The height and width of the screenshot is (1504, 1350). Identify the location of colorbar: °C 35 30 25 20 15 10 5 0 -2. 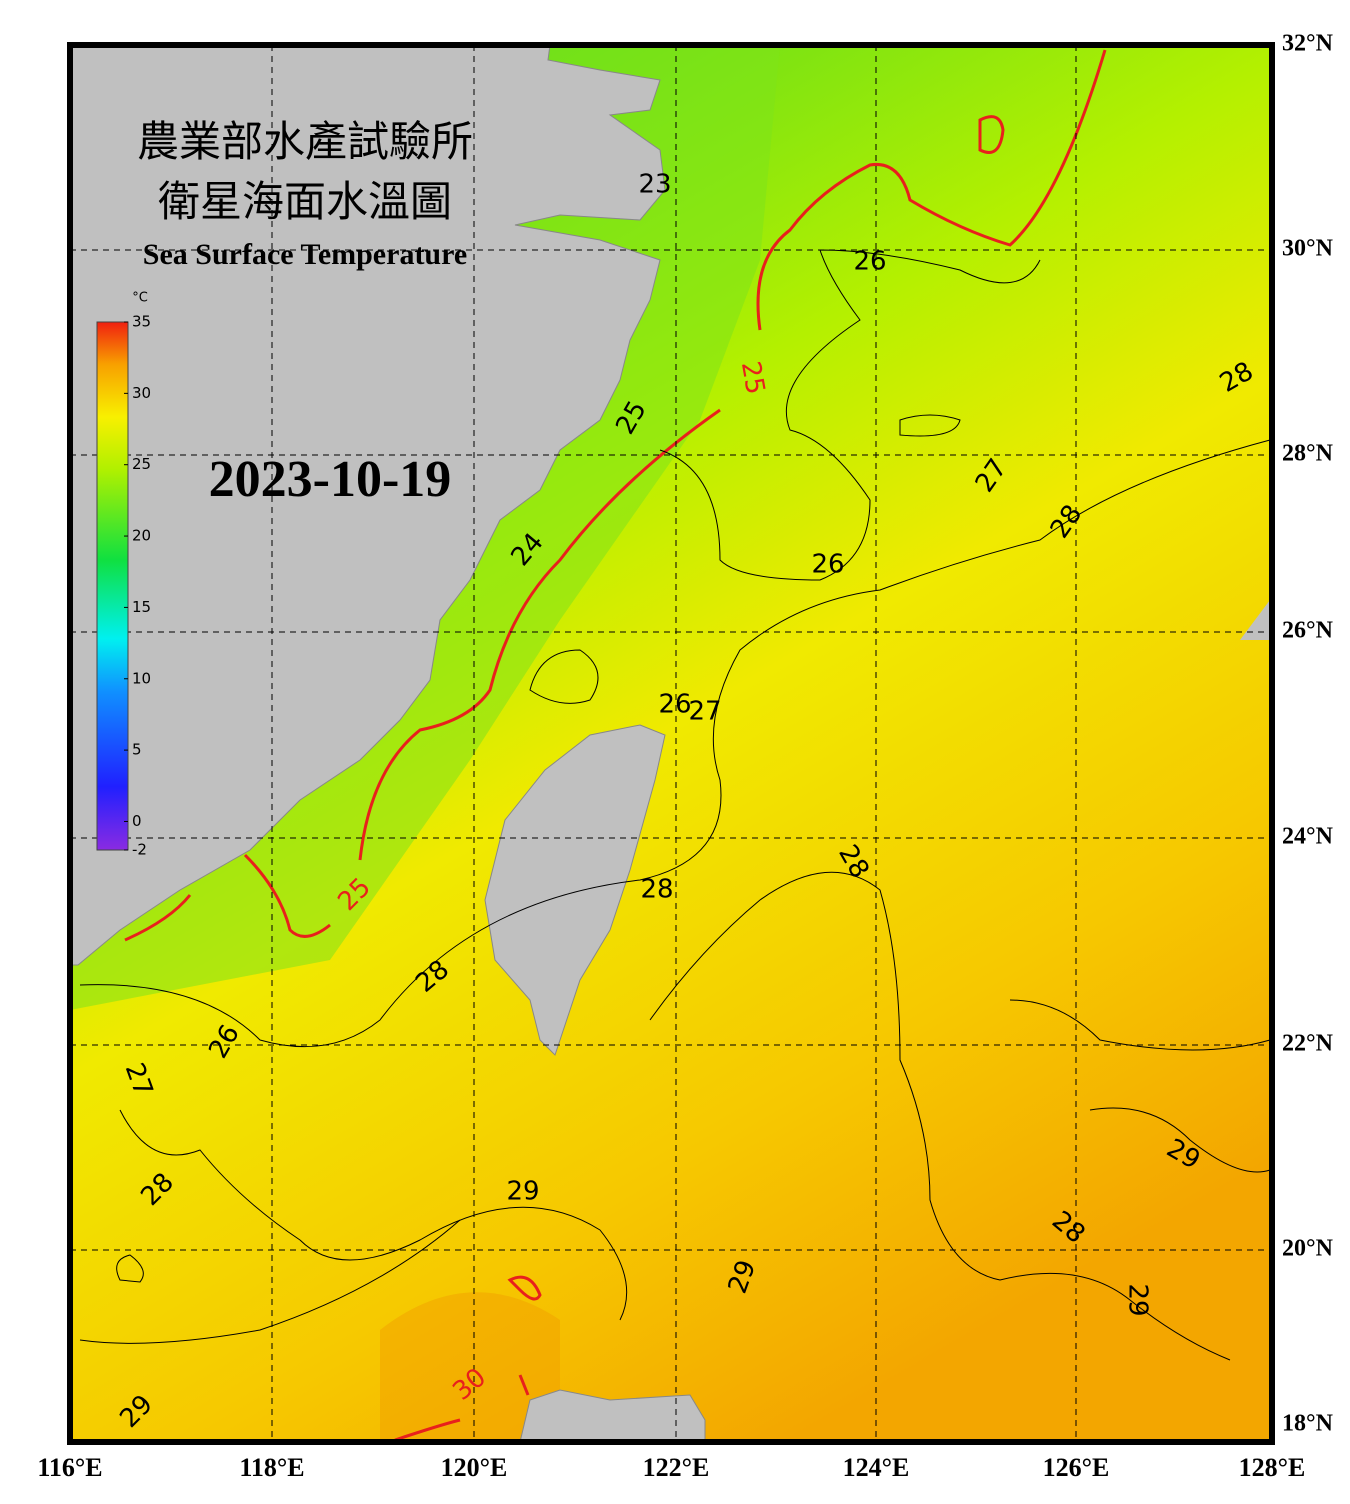
(123, 575).